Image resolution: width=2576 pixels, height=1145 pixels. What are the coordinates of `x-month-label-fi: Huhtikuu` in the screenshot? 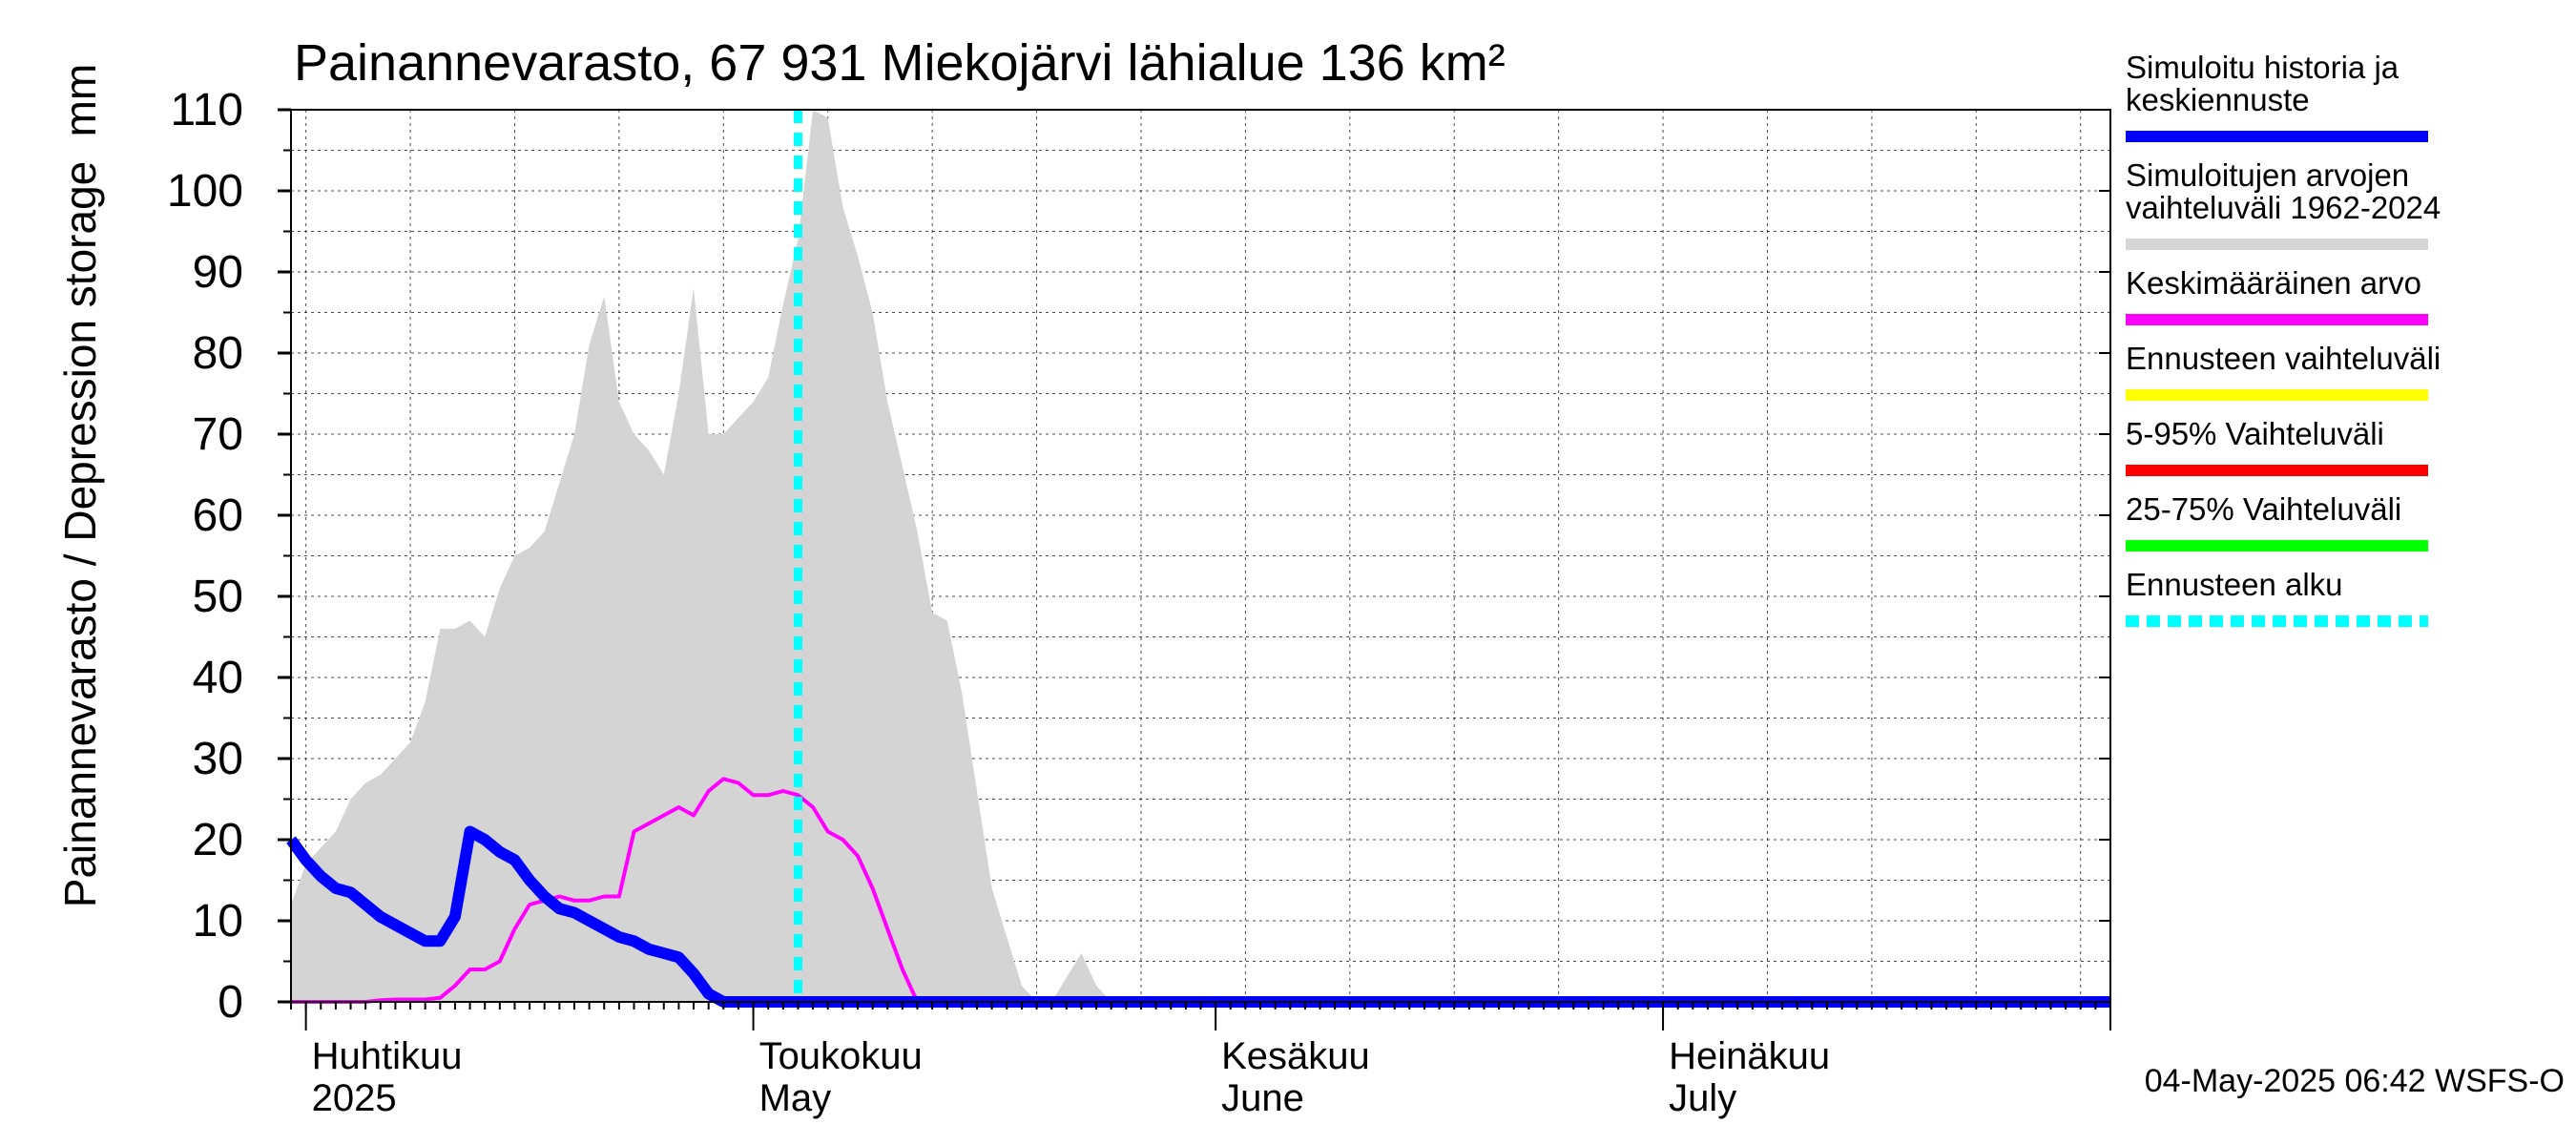 It's located at (387, 1056).